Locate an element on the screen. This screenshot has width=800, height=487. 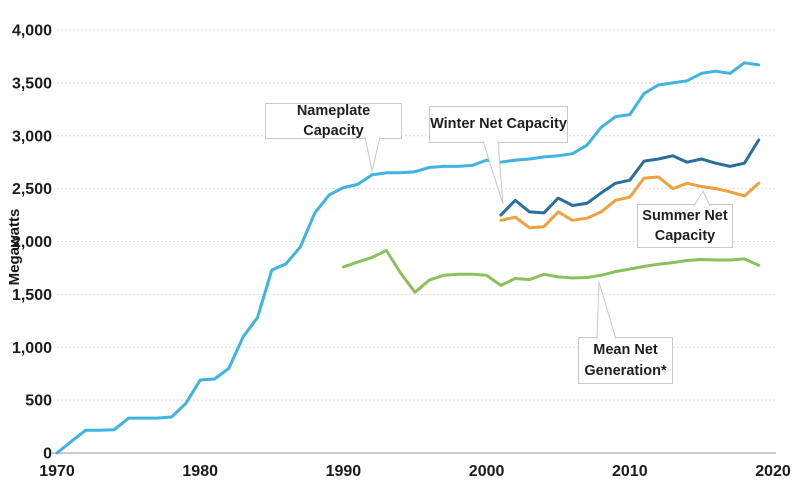
x-tick-label: 1980 is located at coordinates (200, 471).